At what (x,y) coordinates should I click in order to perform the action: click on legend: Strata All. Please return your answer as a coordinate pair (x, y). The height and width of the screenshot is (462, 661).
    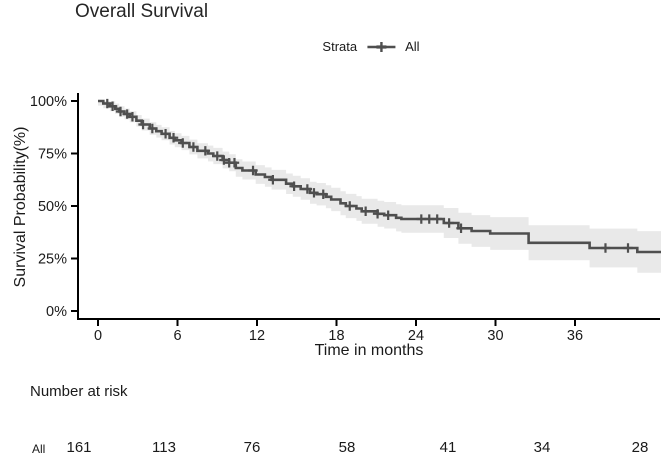
    Looking at the image, I should click on (370, 46).